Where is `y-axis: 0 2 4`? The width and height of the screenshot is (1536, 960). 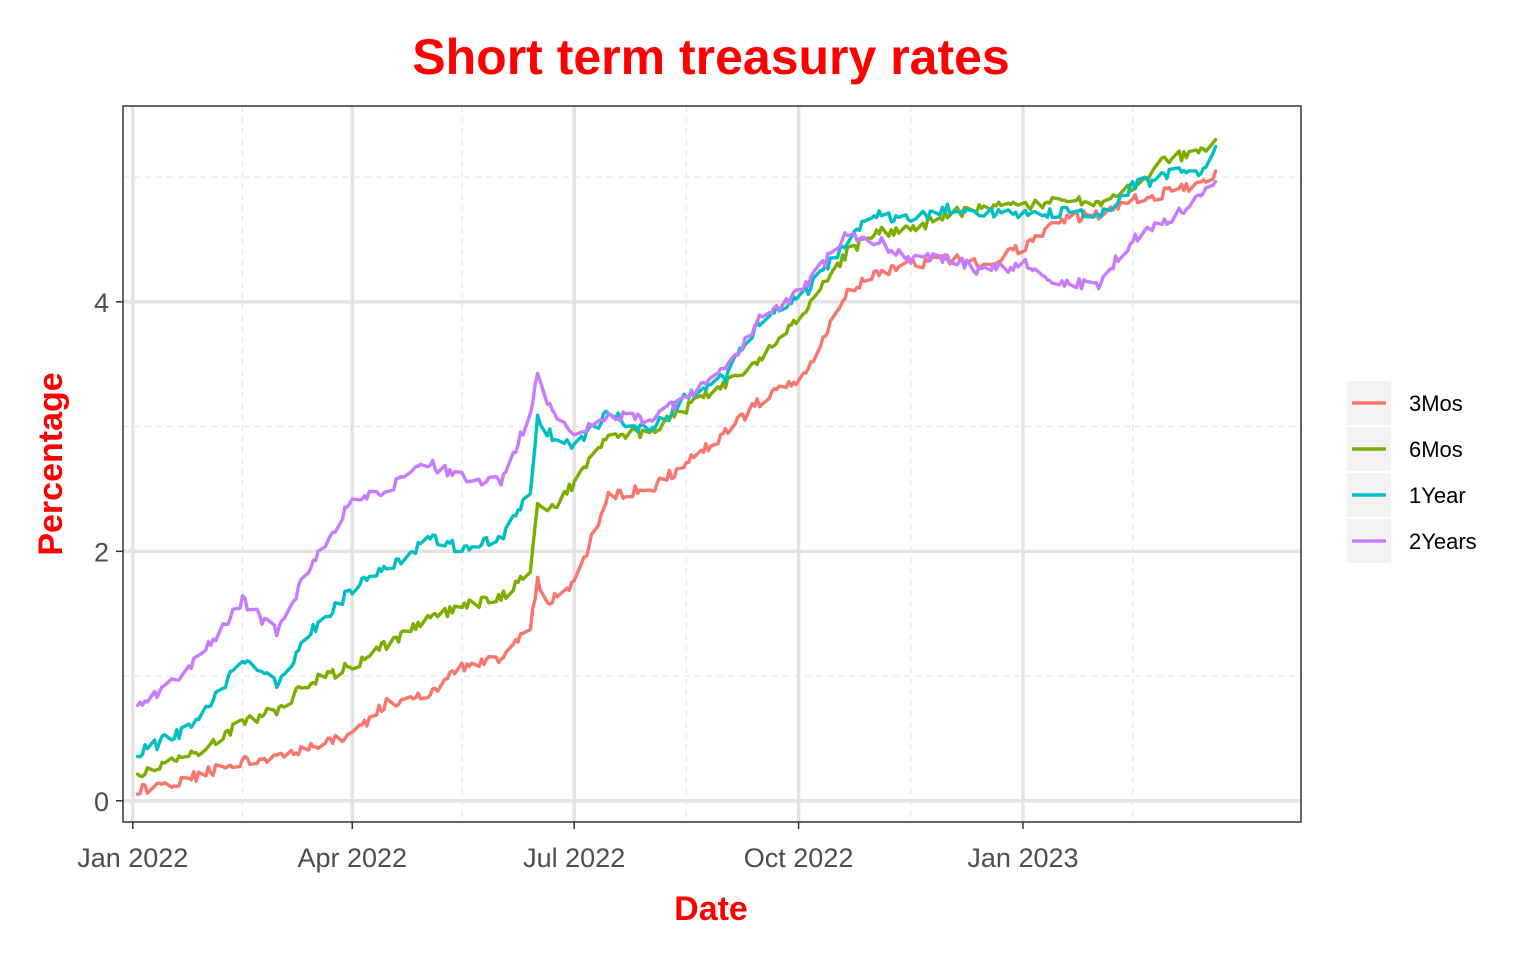
y-axis: 0 2 4 is located at coordinates (108, 552).